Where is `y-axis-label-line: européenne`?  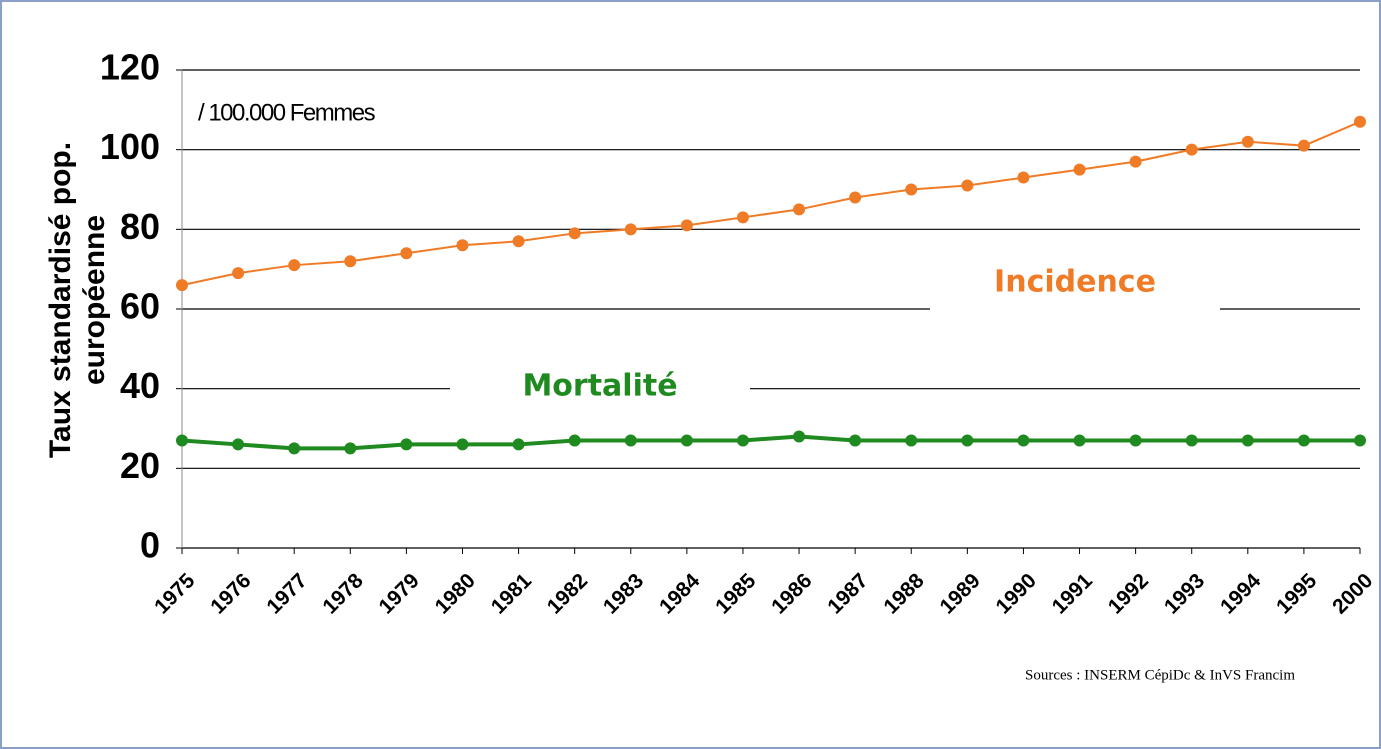 y-axis-label-line: européenne is located at coordinates (94, 300).